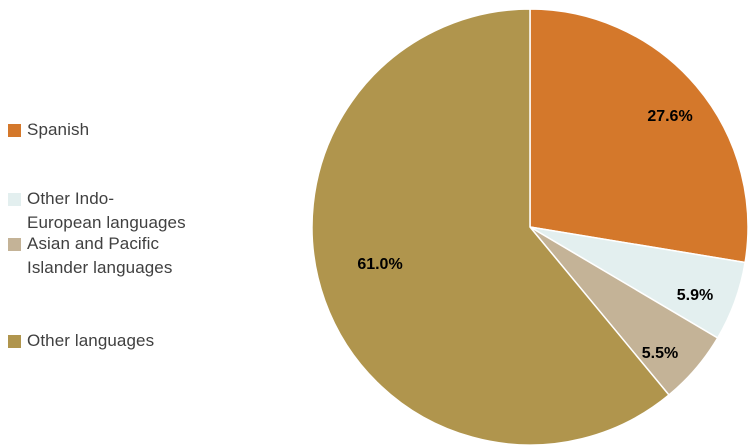 This screenshot has width=748, height=447. What do you see at coordinates (669, 116) in the screenshot?
I see `data-label-spanish: 27.6%` at bounding box center [669, 116].